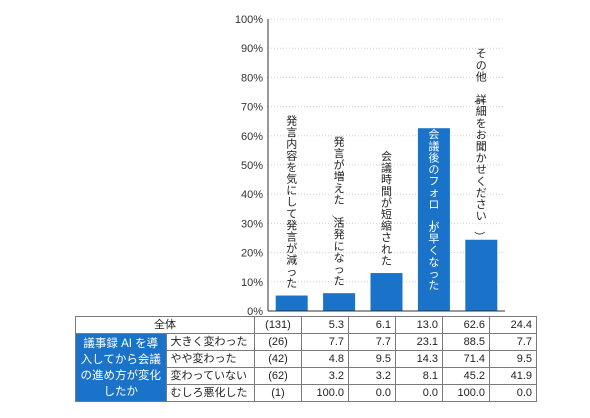 Image resolution: width=590 pixels, height=418 pixels. Describe the element at coordinates (432, 210) in the screenshot. I see `category-label: 会議後のフォローが早くなった` at that location.